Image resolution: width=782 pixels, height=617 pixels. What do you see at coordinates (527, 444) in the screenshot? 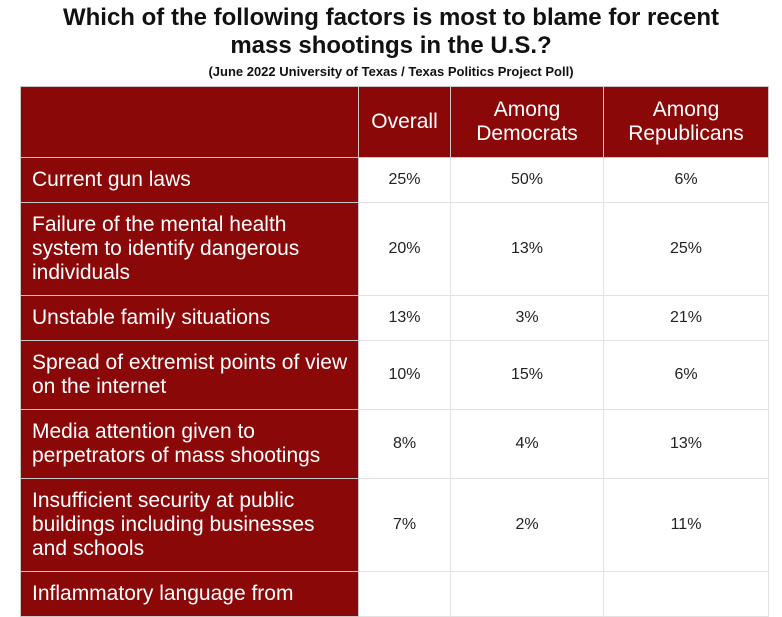
I see `value-cell: 4%` at bounding box center [527, 444].